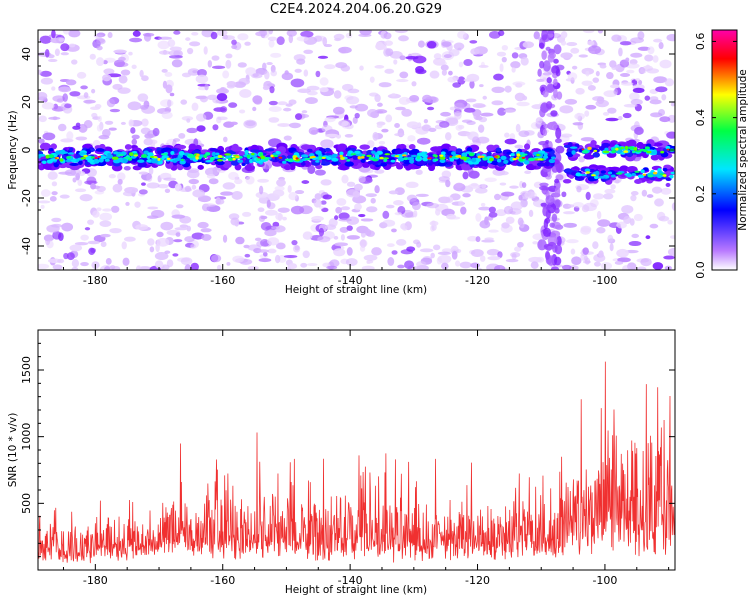  I want to click on colorbar-gradient, so click(724, 150).